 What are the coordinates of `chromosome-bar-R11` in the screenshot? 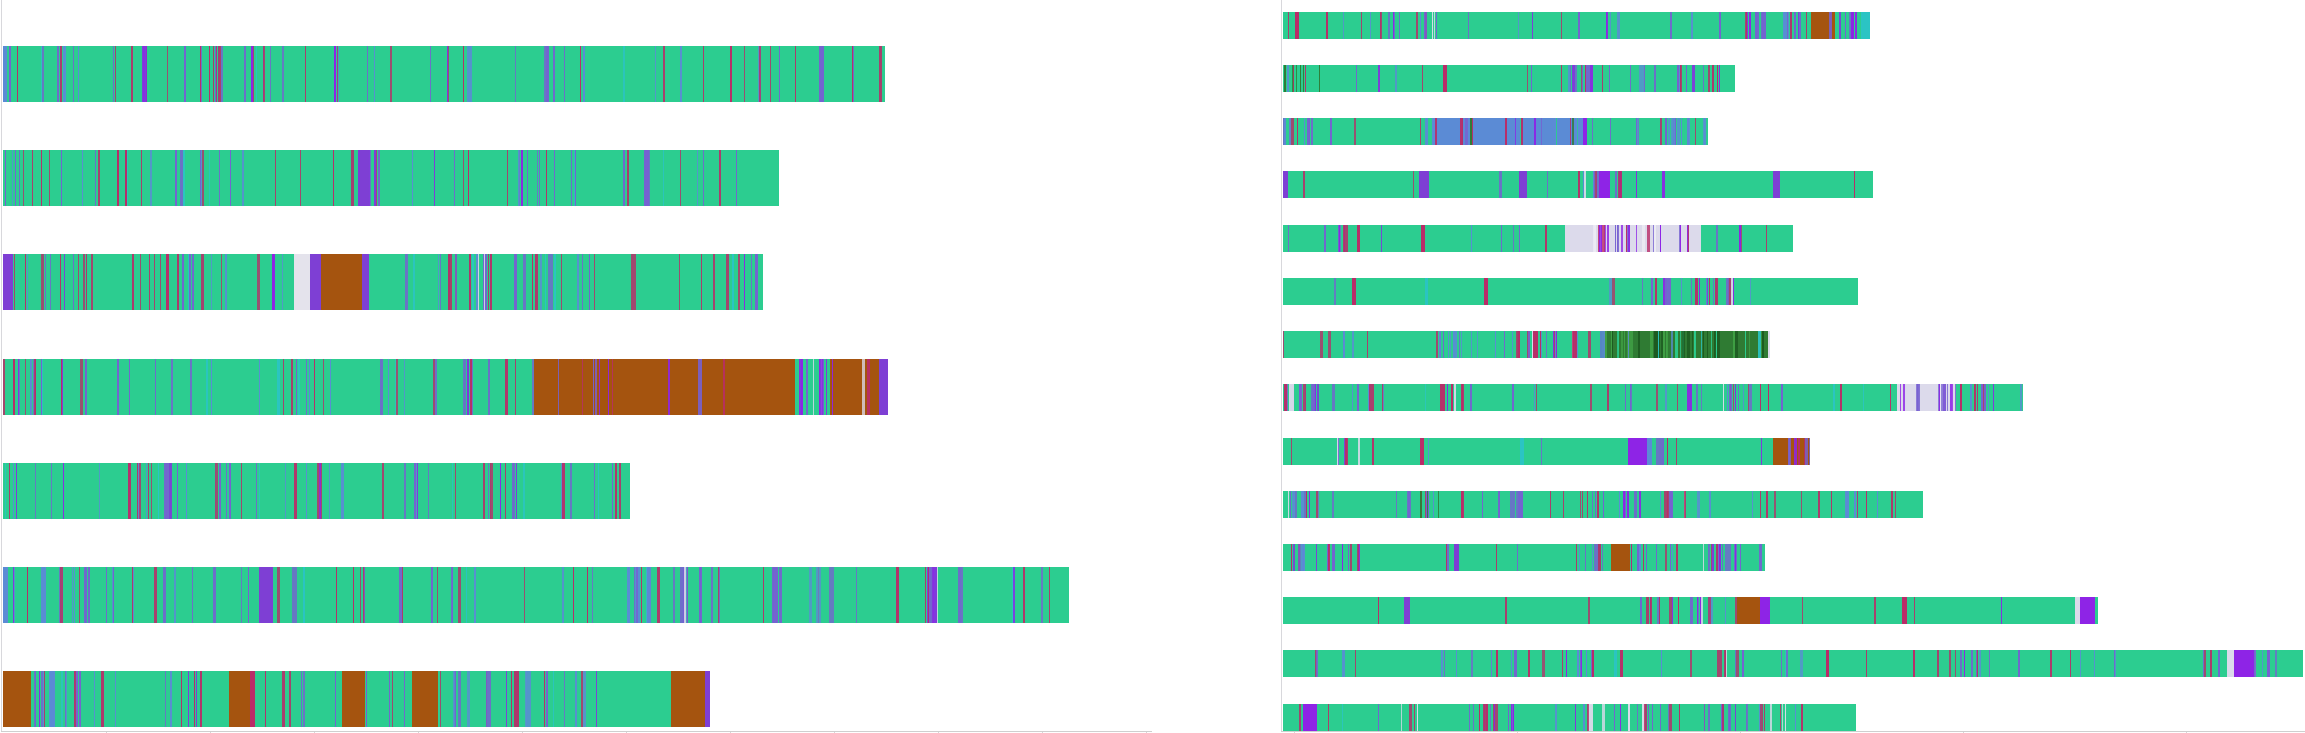 It's located at (1524, 557).